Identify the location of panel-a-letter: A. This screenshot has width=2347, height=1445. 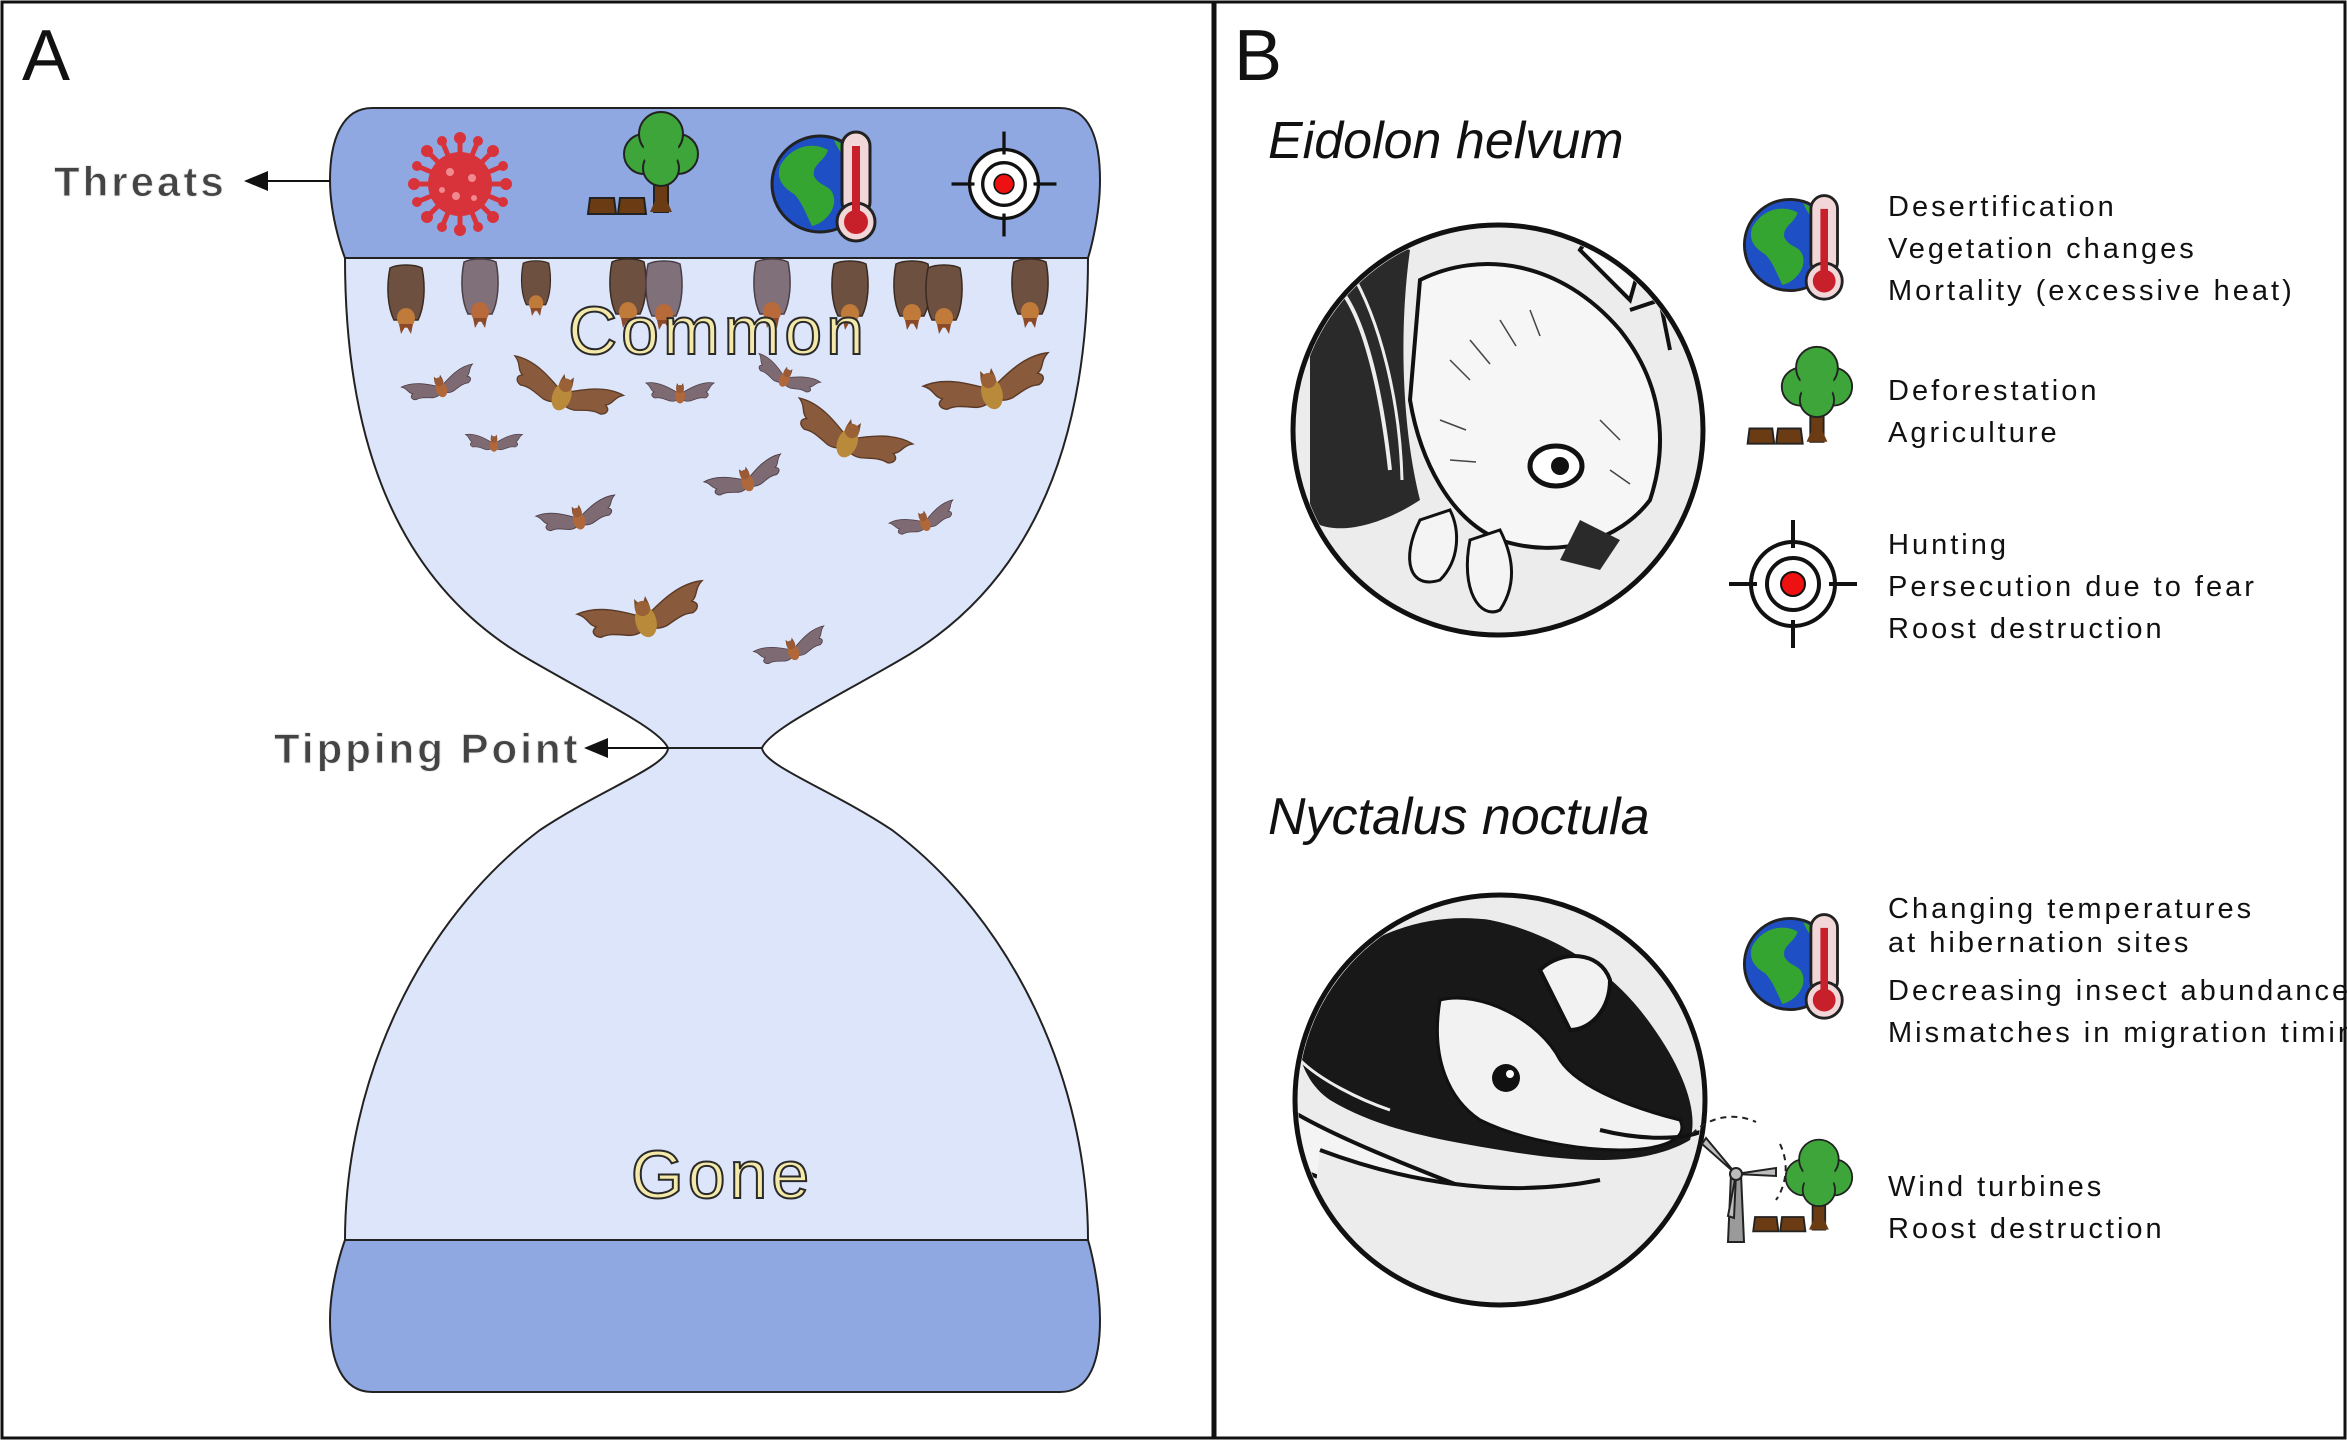
(46, 56).